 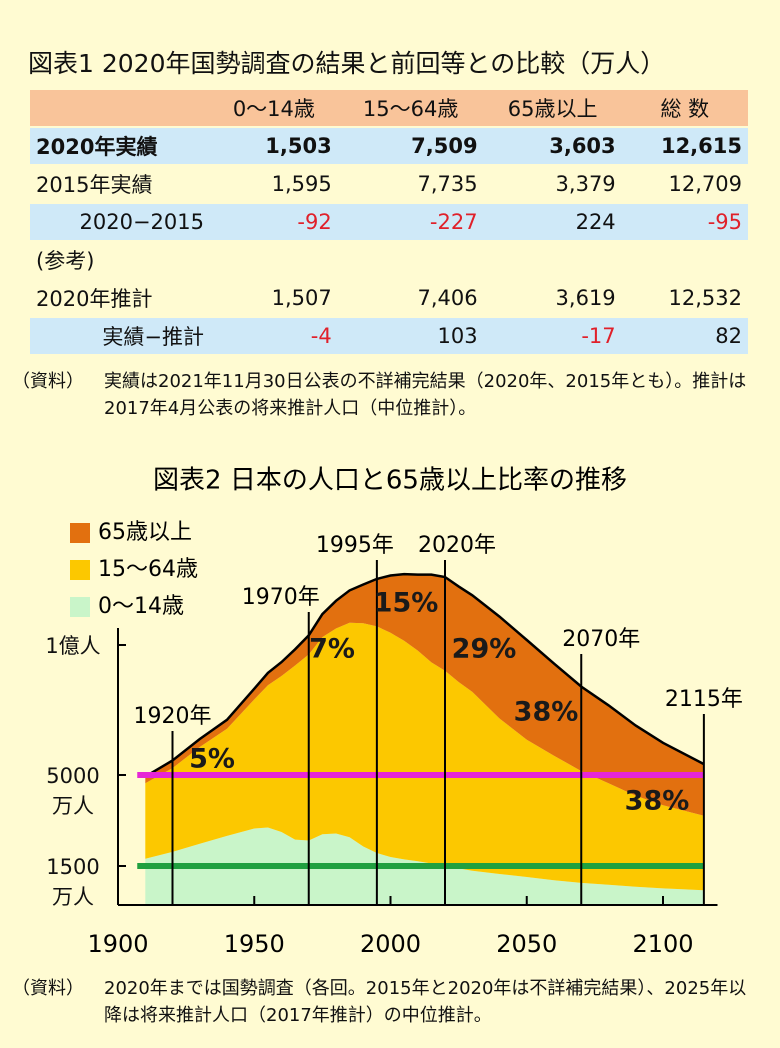 What do you see at coordinates (254, 944) in the screenshot?
I see `x-tick-label: 1950` at bounding box center [254, 944].